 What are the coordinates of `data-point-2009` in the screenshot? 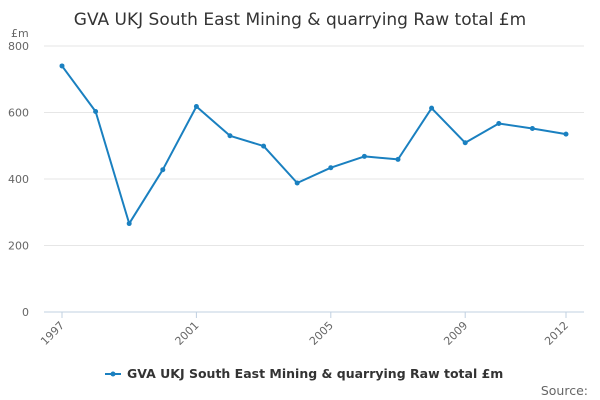 It's located at (465, 143).